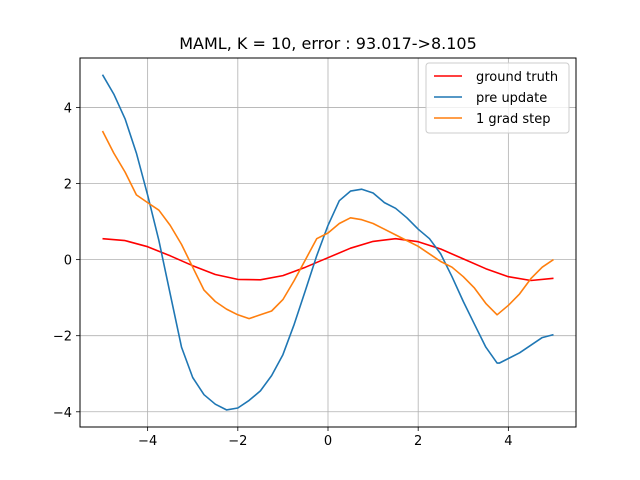 The image size is (640, 480). Describe the element at coordinates (513, 119) in the screenshot. I see `legend-label-1-grad-step: 1 grad step` at that location.